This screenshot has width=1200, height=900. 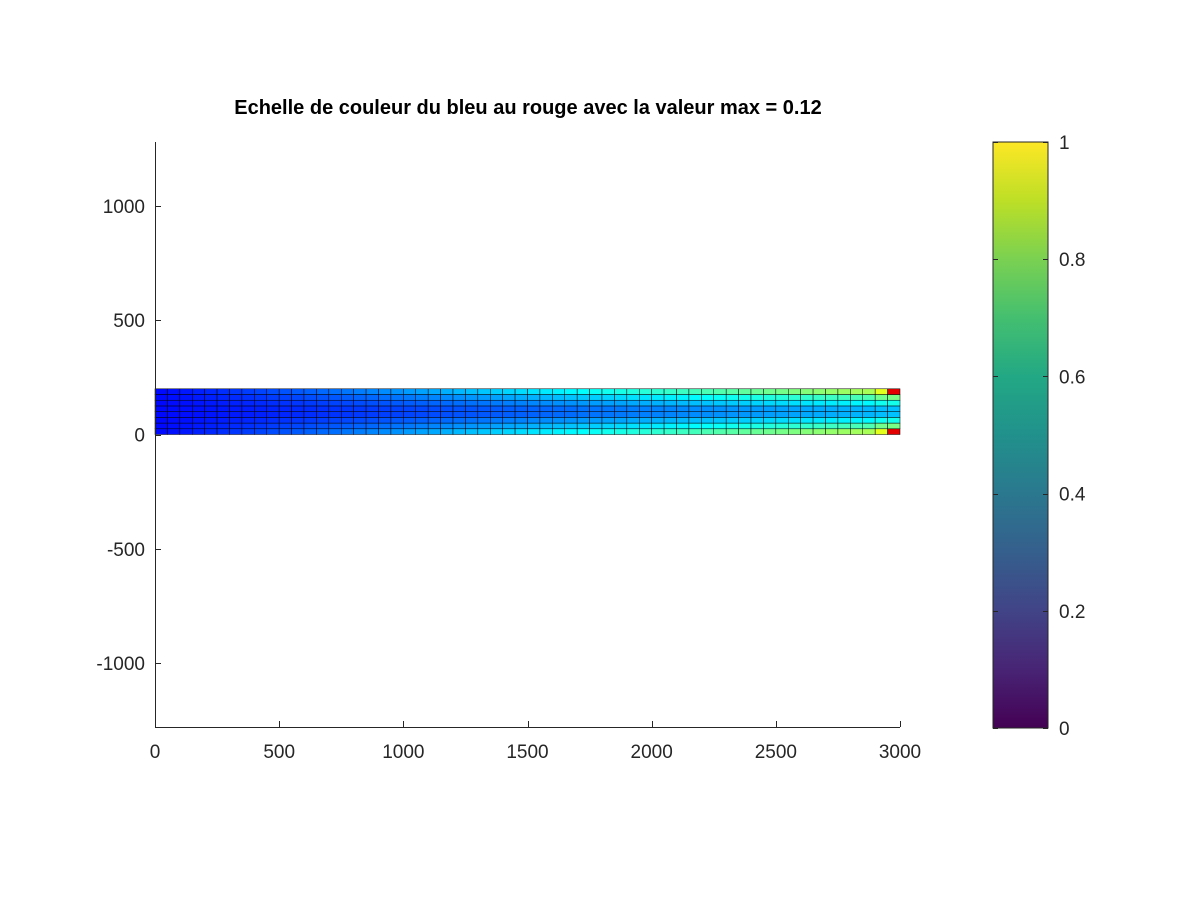 I want to click on colorbar-gradient, so click(x=1020, y=435).